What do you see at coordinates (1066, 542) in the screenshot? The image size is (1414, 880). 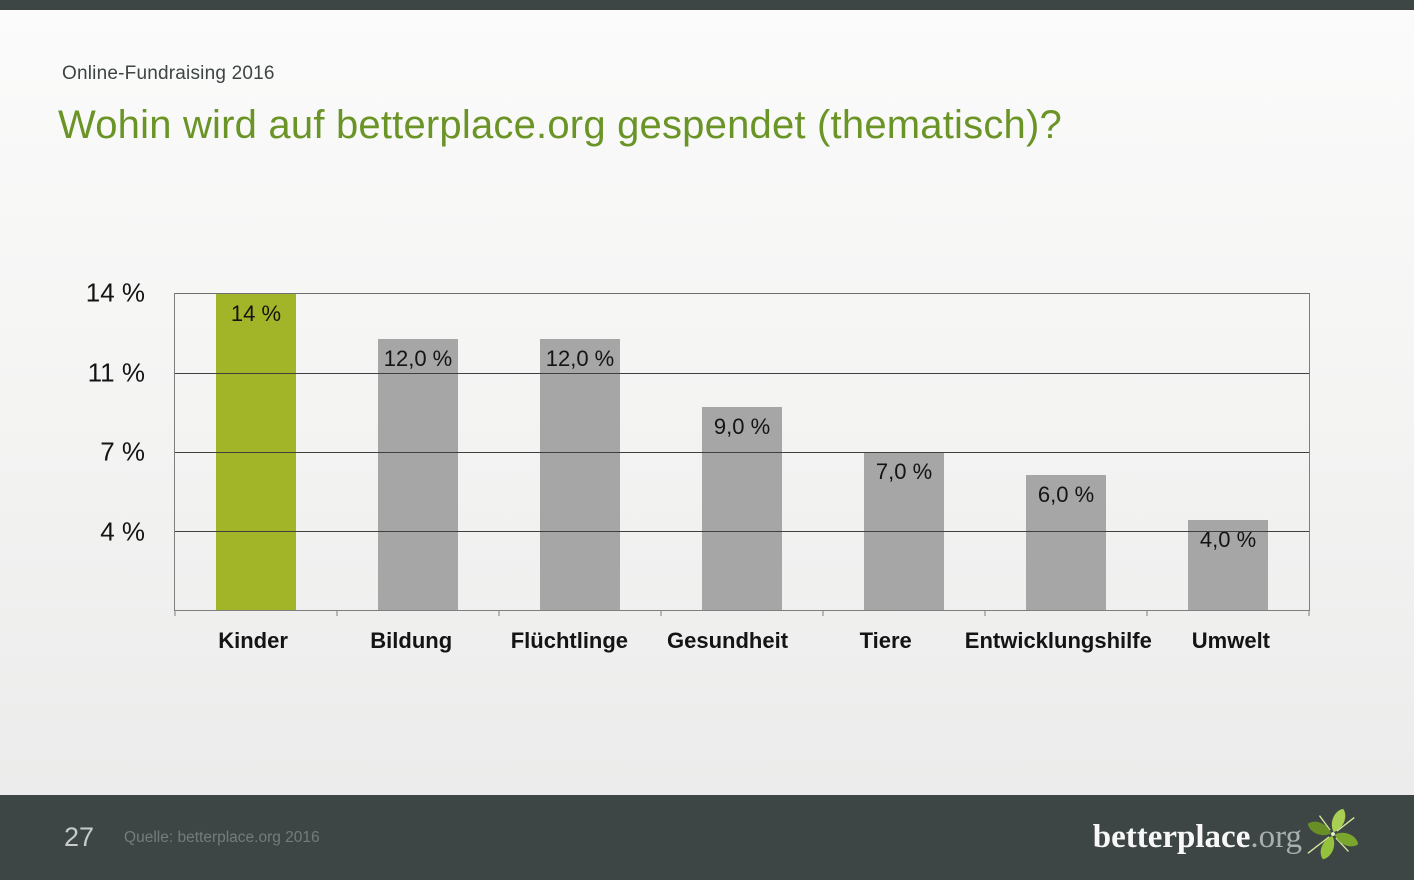 I see `bar-entwicklungshilfe: 6,0 %` at bounding box center [1066, 542].